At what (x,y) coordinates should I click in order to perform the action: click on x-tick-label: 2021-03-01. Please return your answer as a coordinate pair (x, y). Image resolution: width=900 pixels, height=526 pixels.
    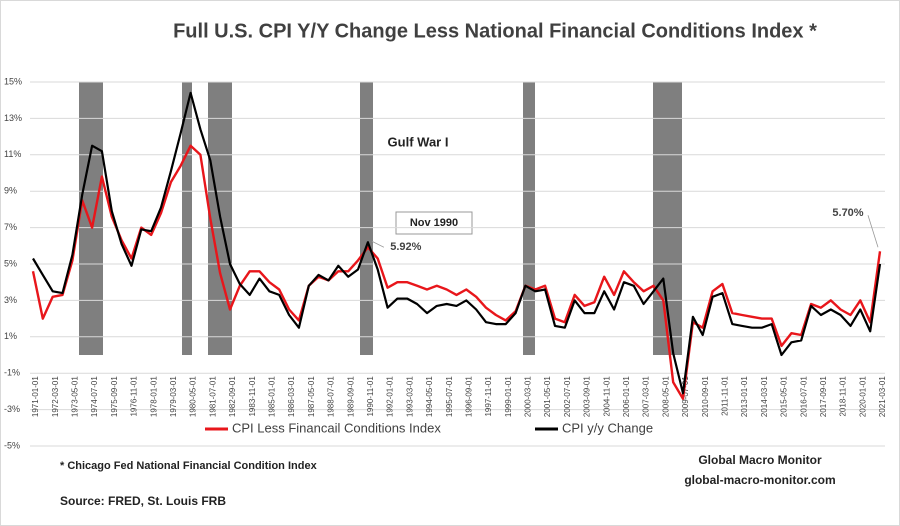
    Looking at the image, I should click on (882, 396).